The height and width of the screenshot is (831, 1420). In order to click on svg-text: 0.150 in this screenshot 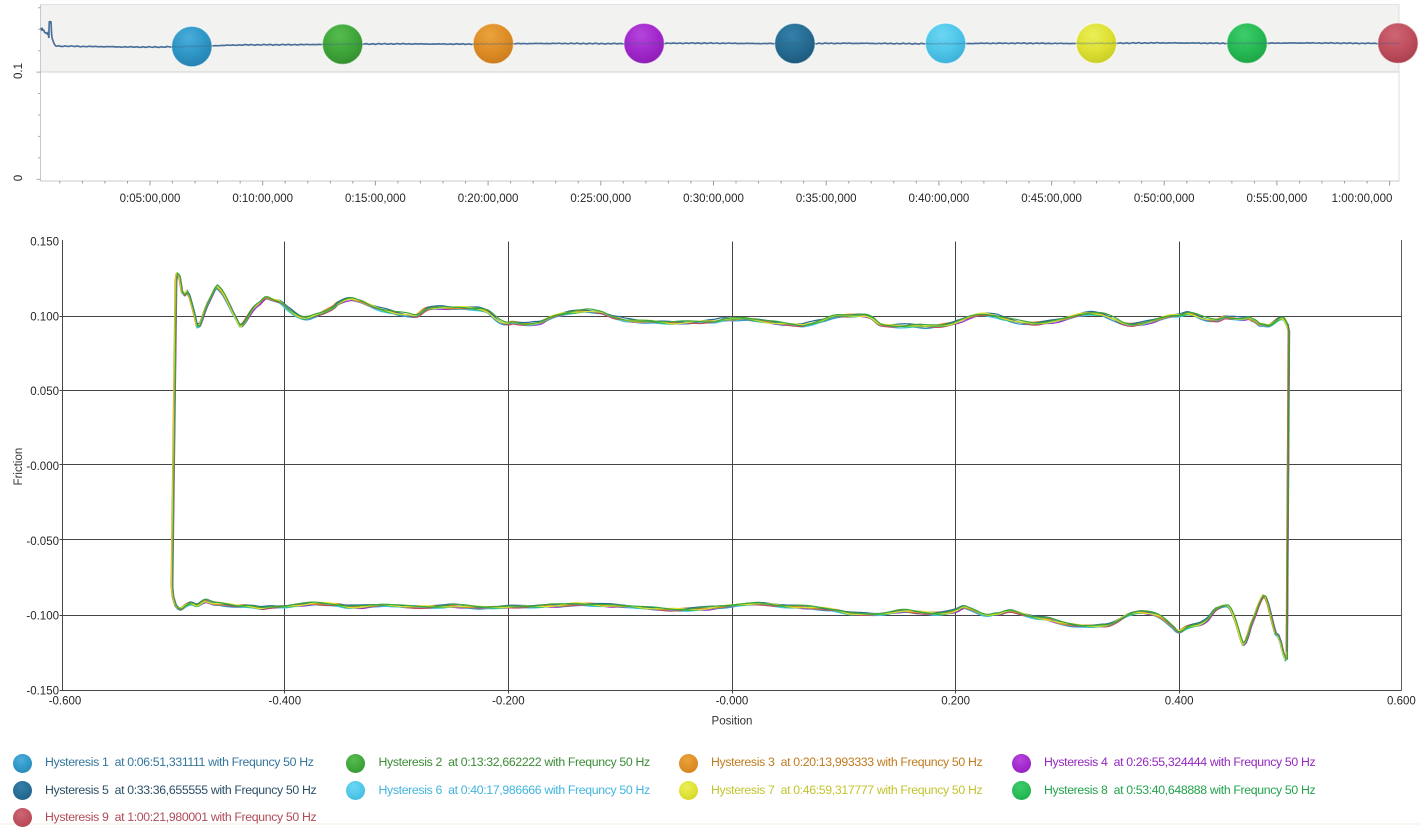, I will do `click(44, 243)`.